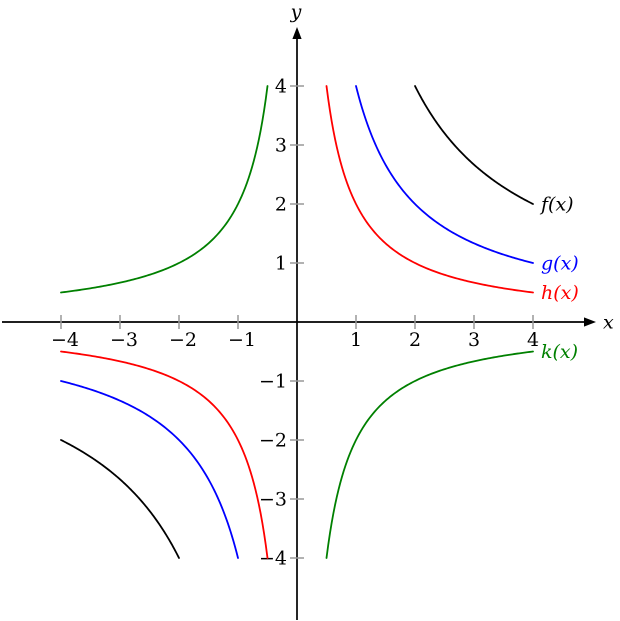  Describe the element at coordinates (281, 87) in the screenshot. I see `y-tick-label-4: 4` at that location.